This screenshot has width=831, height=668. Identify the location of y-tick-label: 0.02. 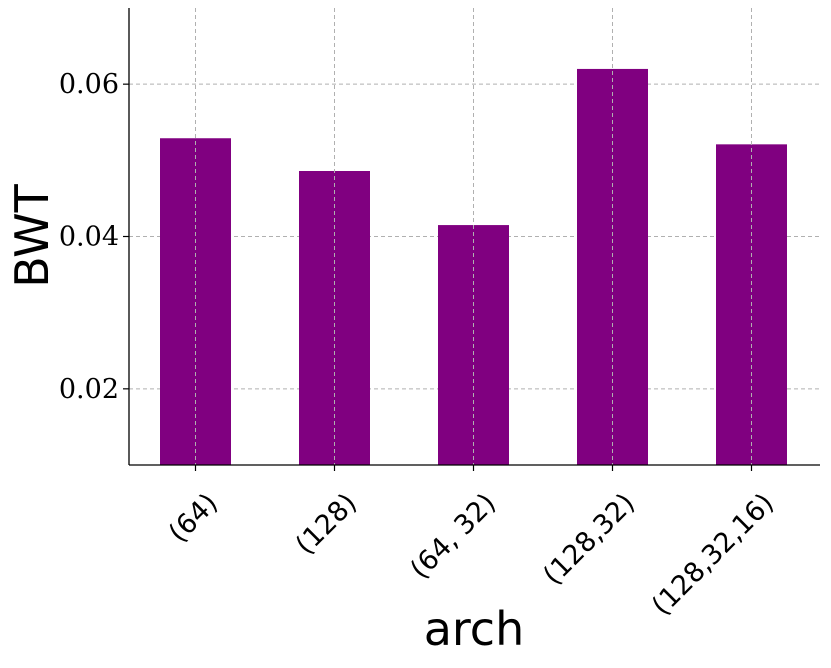
(89, 389).